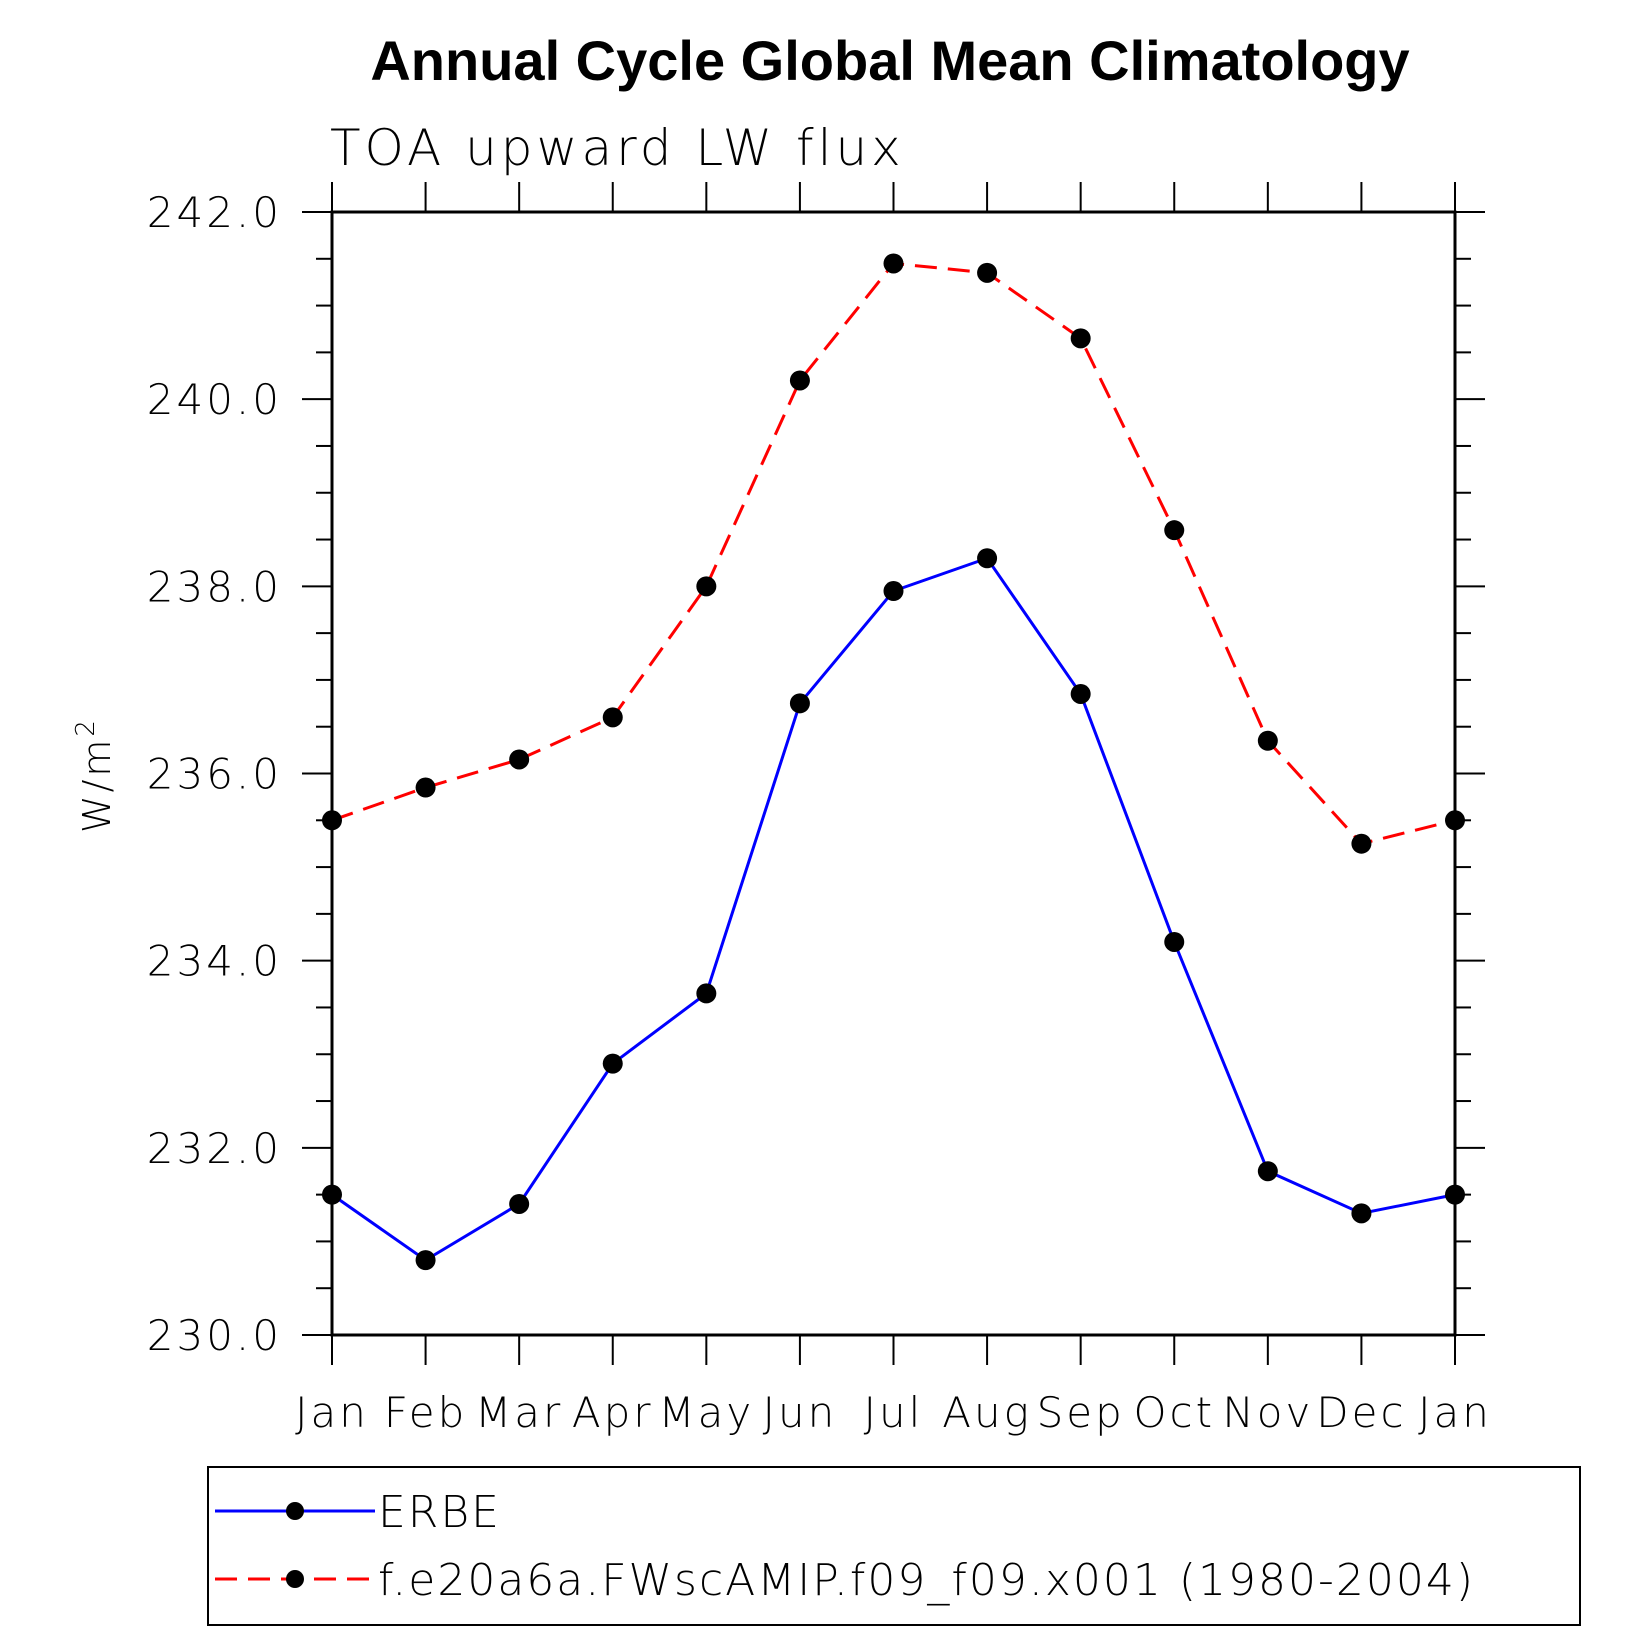  What do you see at coordinates (214, 399) in the screenshot?
I see `y-tick-label: 240.0` at bounding box center [214, 399].